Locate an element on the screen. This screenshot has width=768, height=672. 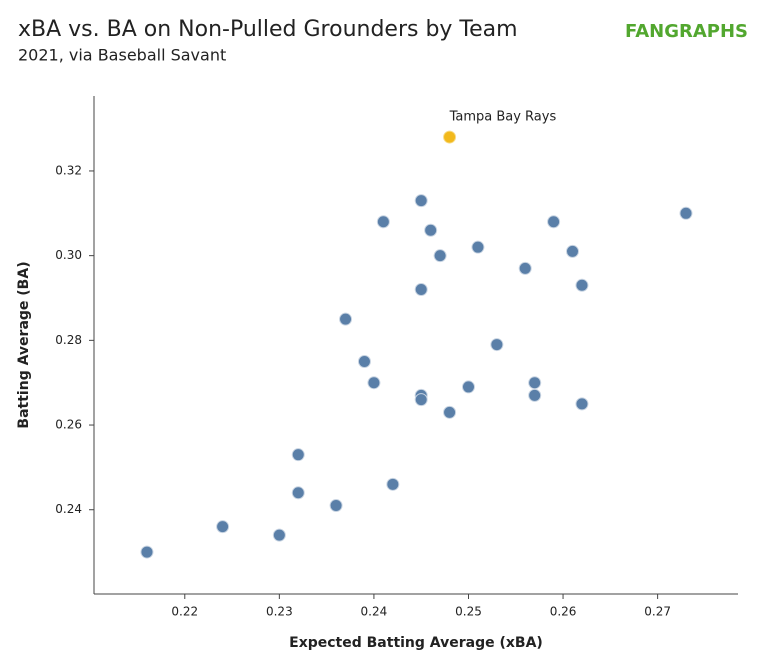
y-tick-label: 0.24 is located at coordinates (68, 509).